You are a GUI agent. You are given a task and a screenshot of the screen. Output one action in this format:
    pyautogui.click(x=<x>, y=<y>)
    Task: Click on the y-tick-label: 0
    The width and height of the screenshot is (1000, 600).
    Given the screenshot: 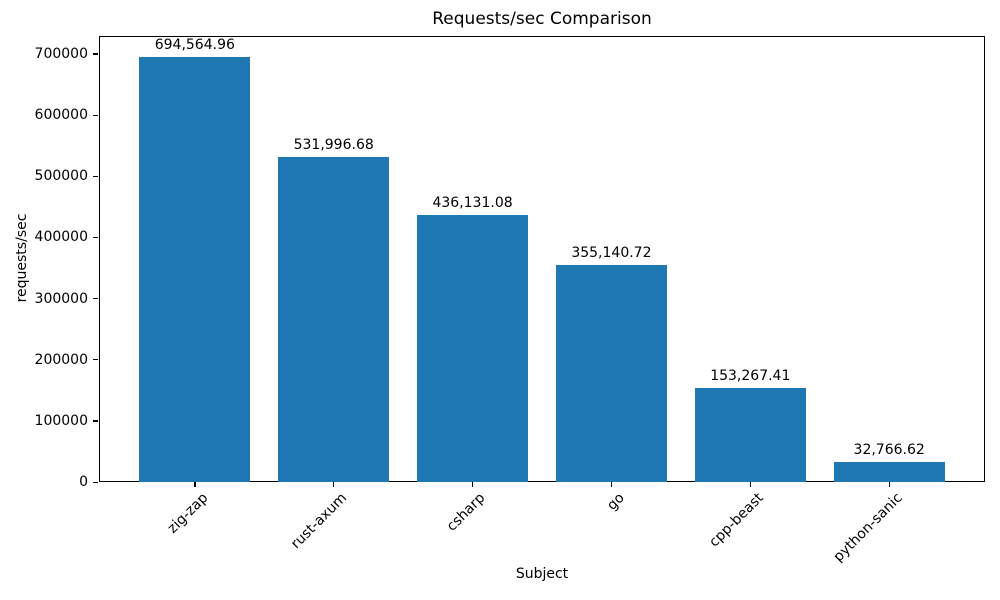 What is the action you would take?
    pyautogui.click(x=83, y=482)
    